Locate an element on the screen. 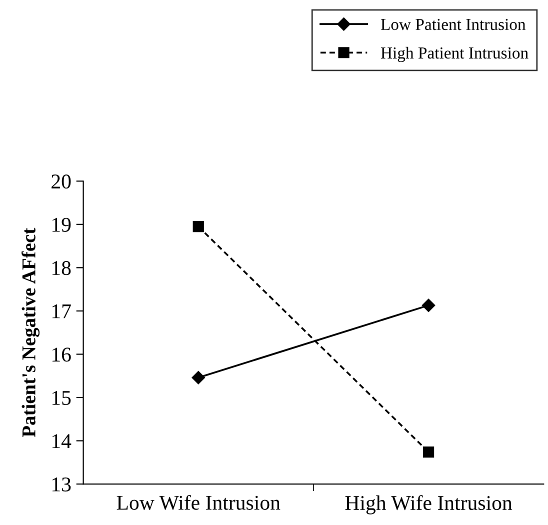 The image size is (548, 525). legend-label: Low Patient Intrusion is located at coordinates (453, 24).